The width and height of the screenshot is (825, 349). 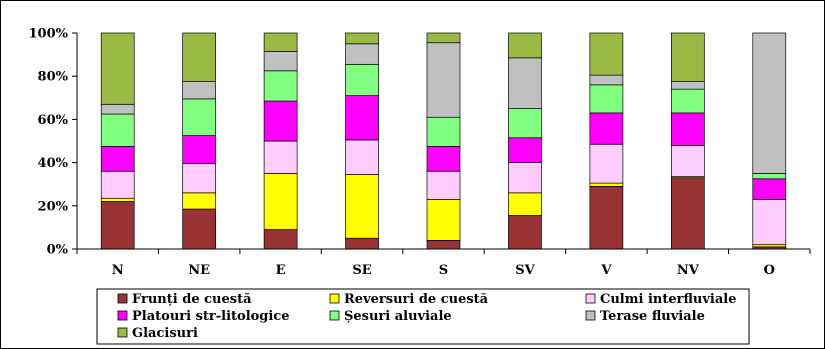 I want to click on x-tick-label-V: V, so click(x=606, y=270).